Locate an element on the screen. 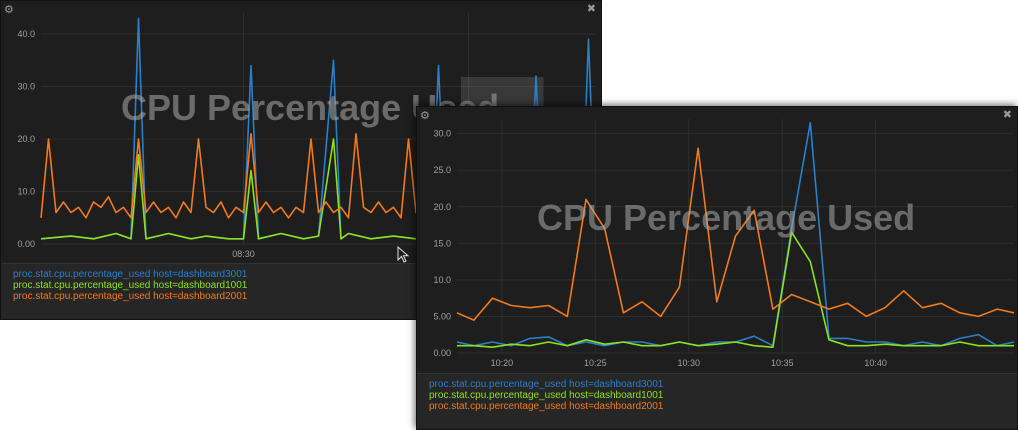 This screenshot has width=1018, height=430. x-tick-label: 08:30 is located at coordinates (243, 254).